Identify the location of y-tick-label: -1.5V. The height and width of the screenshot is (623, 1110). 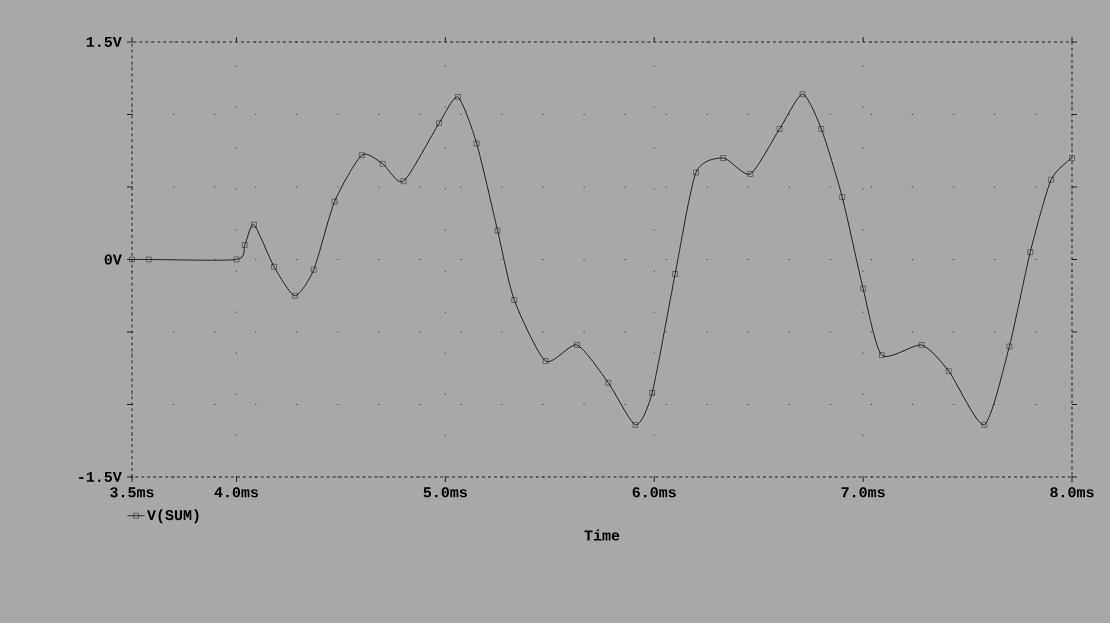
(100, 477).